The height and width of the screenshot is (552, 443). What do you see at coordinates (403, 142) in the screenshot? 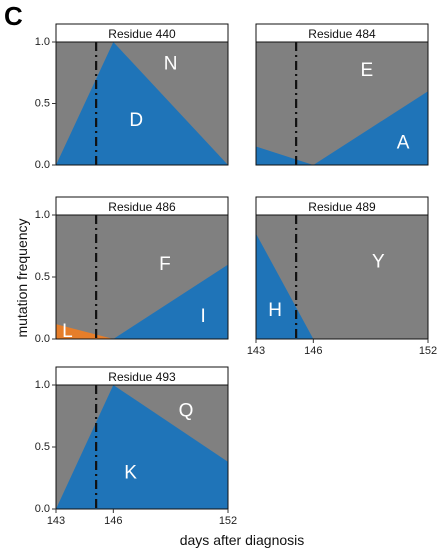
I see `area-label: A` at bounding box center [403, 142].